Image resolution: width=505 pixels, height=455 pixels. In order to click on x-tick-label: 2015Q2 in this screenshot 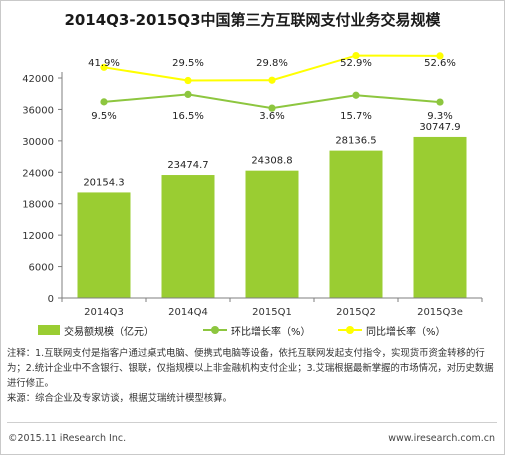, I will do `click(356, 312)`.